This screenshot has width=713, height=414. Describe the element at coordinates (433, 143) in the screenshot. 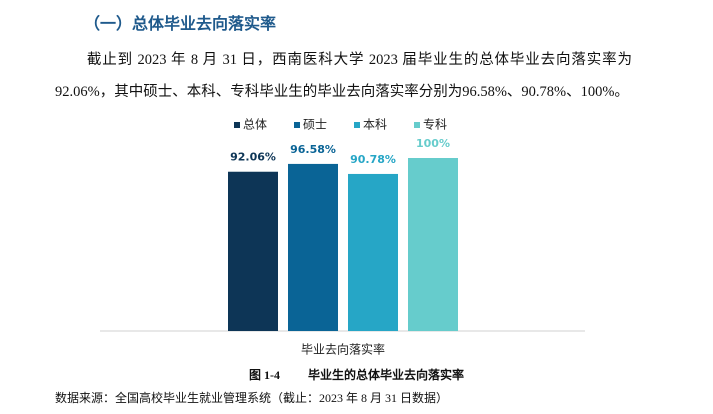

I see `data-label: 100%` at that location.